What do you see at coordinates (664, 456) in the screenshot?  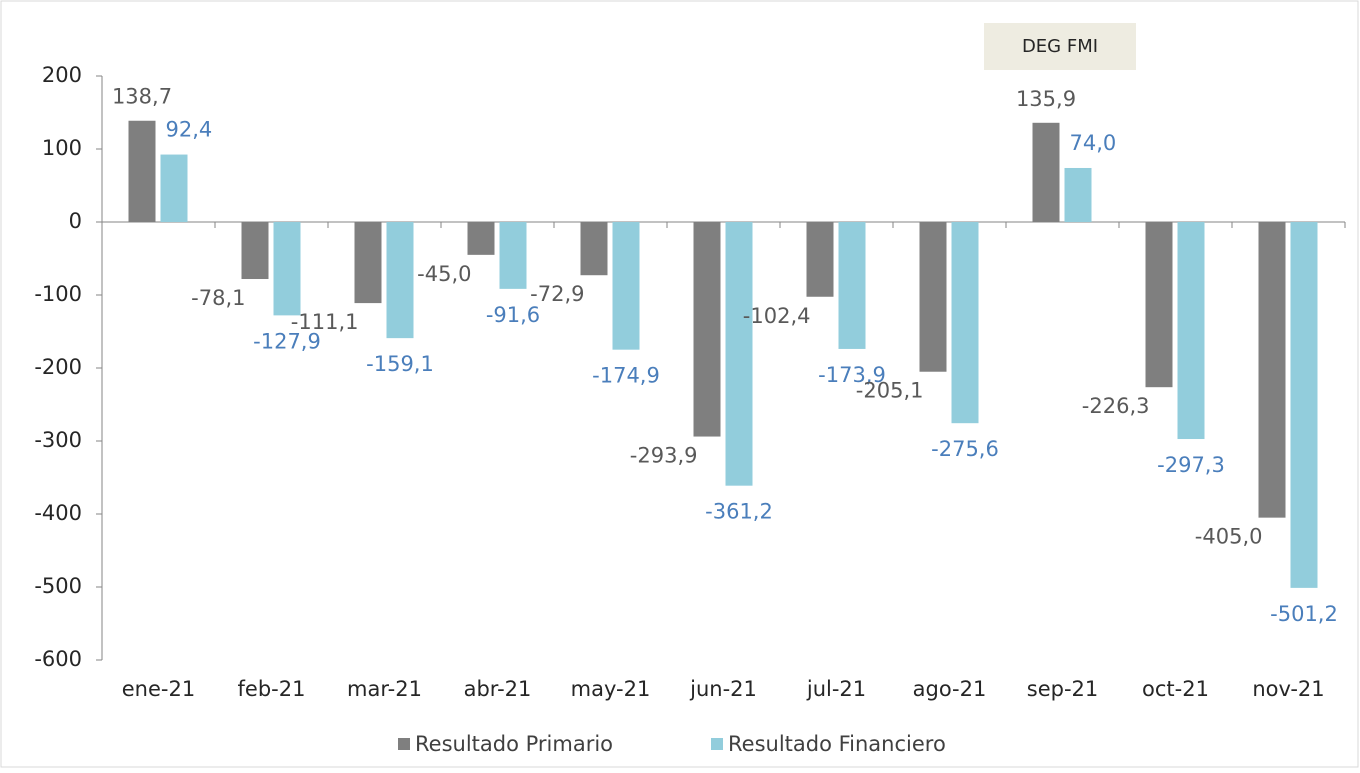 I see `value-label: -293,9` at bounding box center [664, 456].